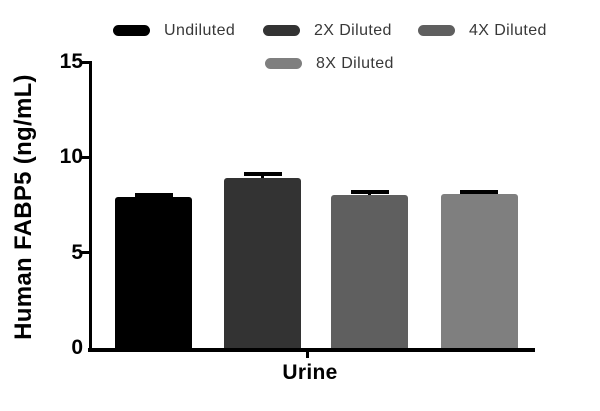 The image size is (600, 411). Describe the element at coordinates (71, 61) in the screenshot. I see `y-tick-label-15: 15` at that location.